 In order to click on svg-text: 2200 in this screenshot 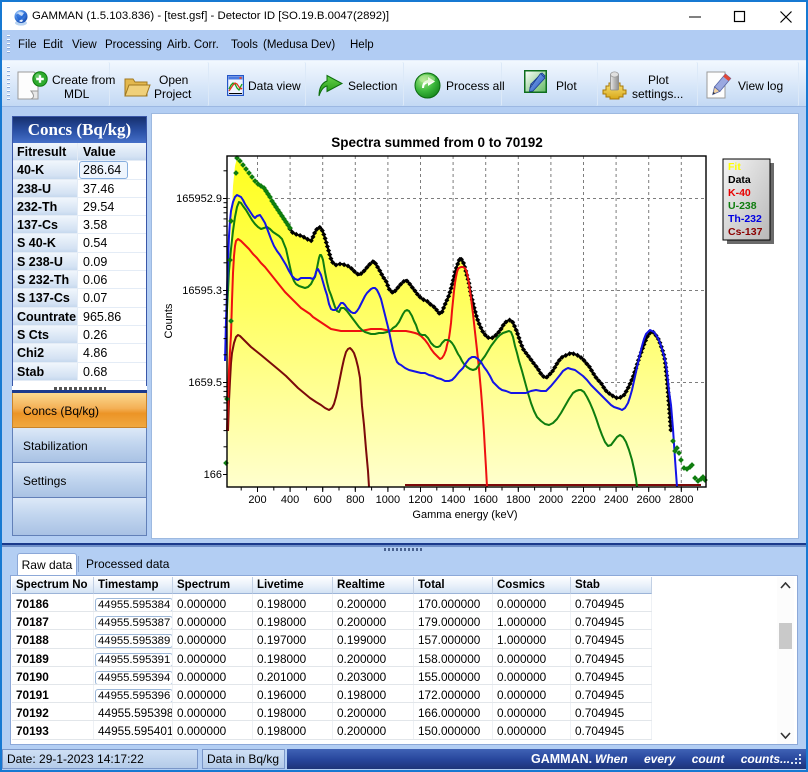, I will do `click(583, 500)`.